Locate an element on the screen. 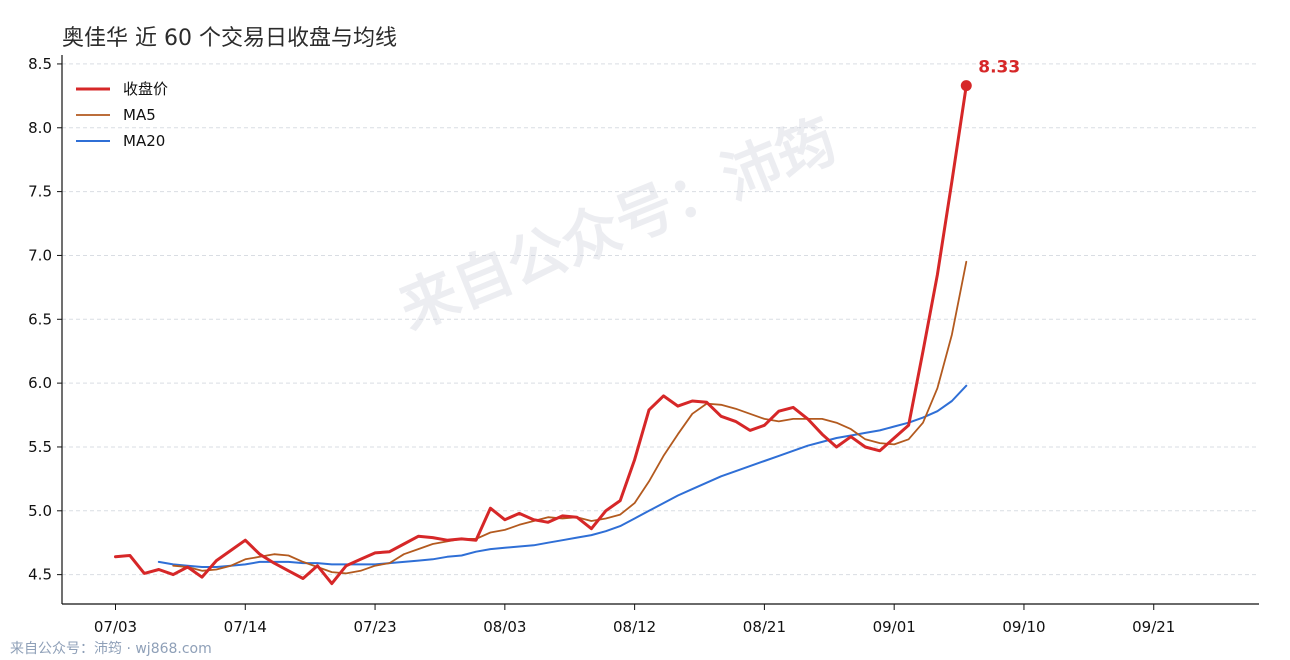 Image resolution: width=1290 pixels, height=660 pixels. x-tick-label: 08/03 is located at coordinates (504, 627).